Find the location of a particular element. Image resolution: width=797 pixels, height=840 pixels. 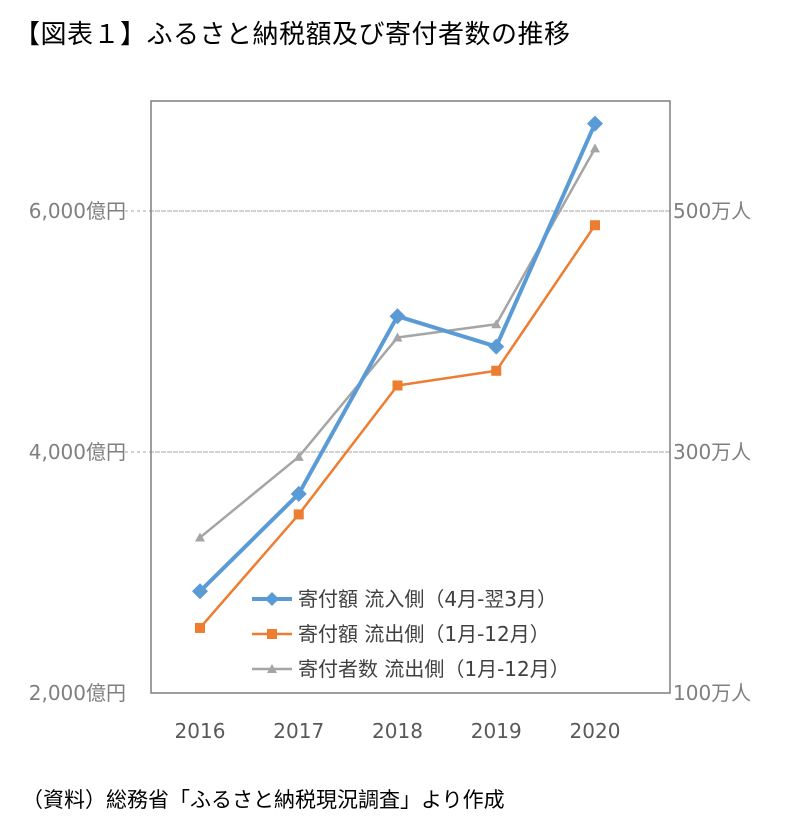

source-note: （資料）総務省「ふるさと納税現況調査」より作成 is located at coordinates (263, 800).